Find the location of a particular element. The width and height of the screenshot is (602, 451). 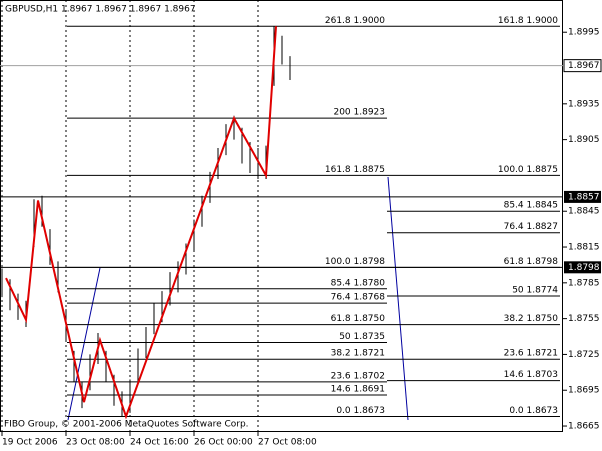

fib-label: 14.6 1.8691 is located at coordinates (358, 390).